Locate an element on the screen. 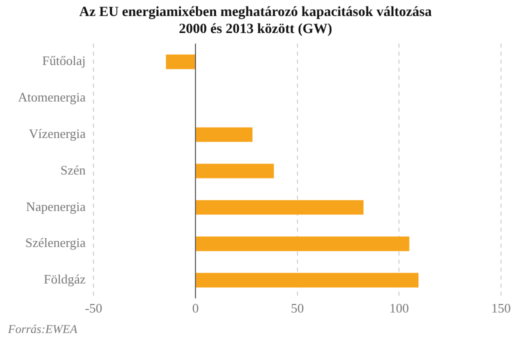 The image size is (531, 342). x-tick-label: -50 is located at coordinates (93, 308).